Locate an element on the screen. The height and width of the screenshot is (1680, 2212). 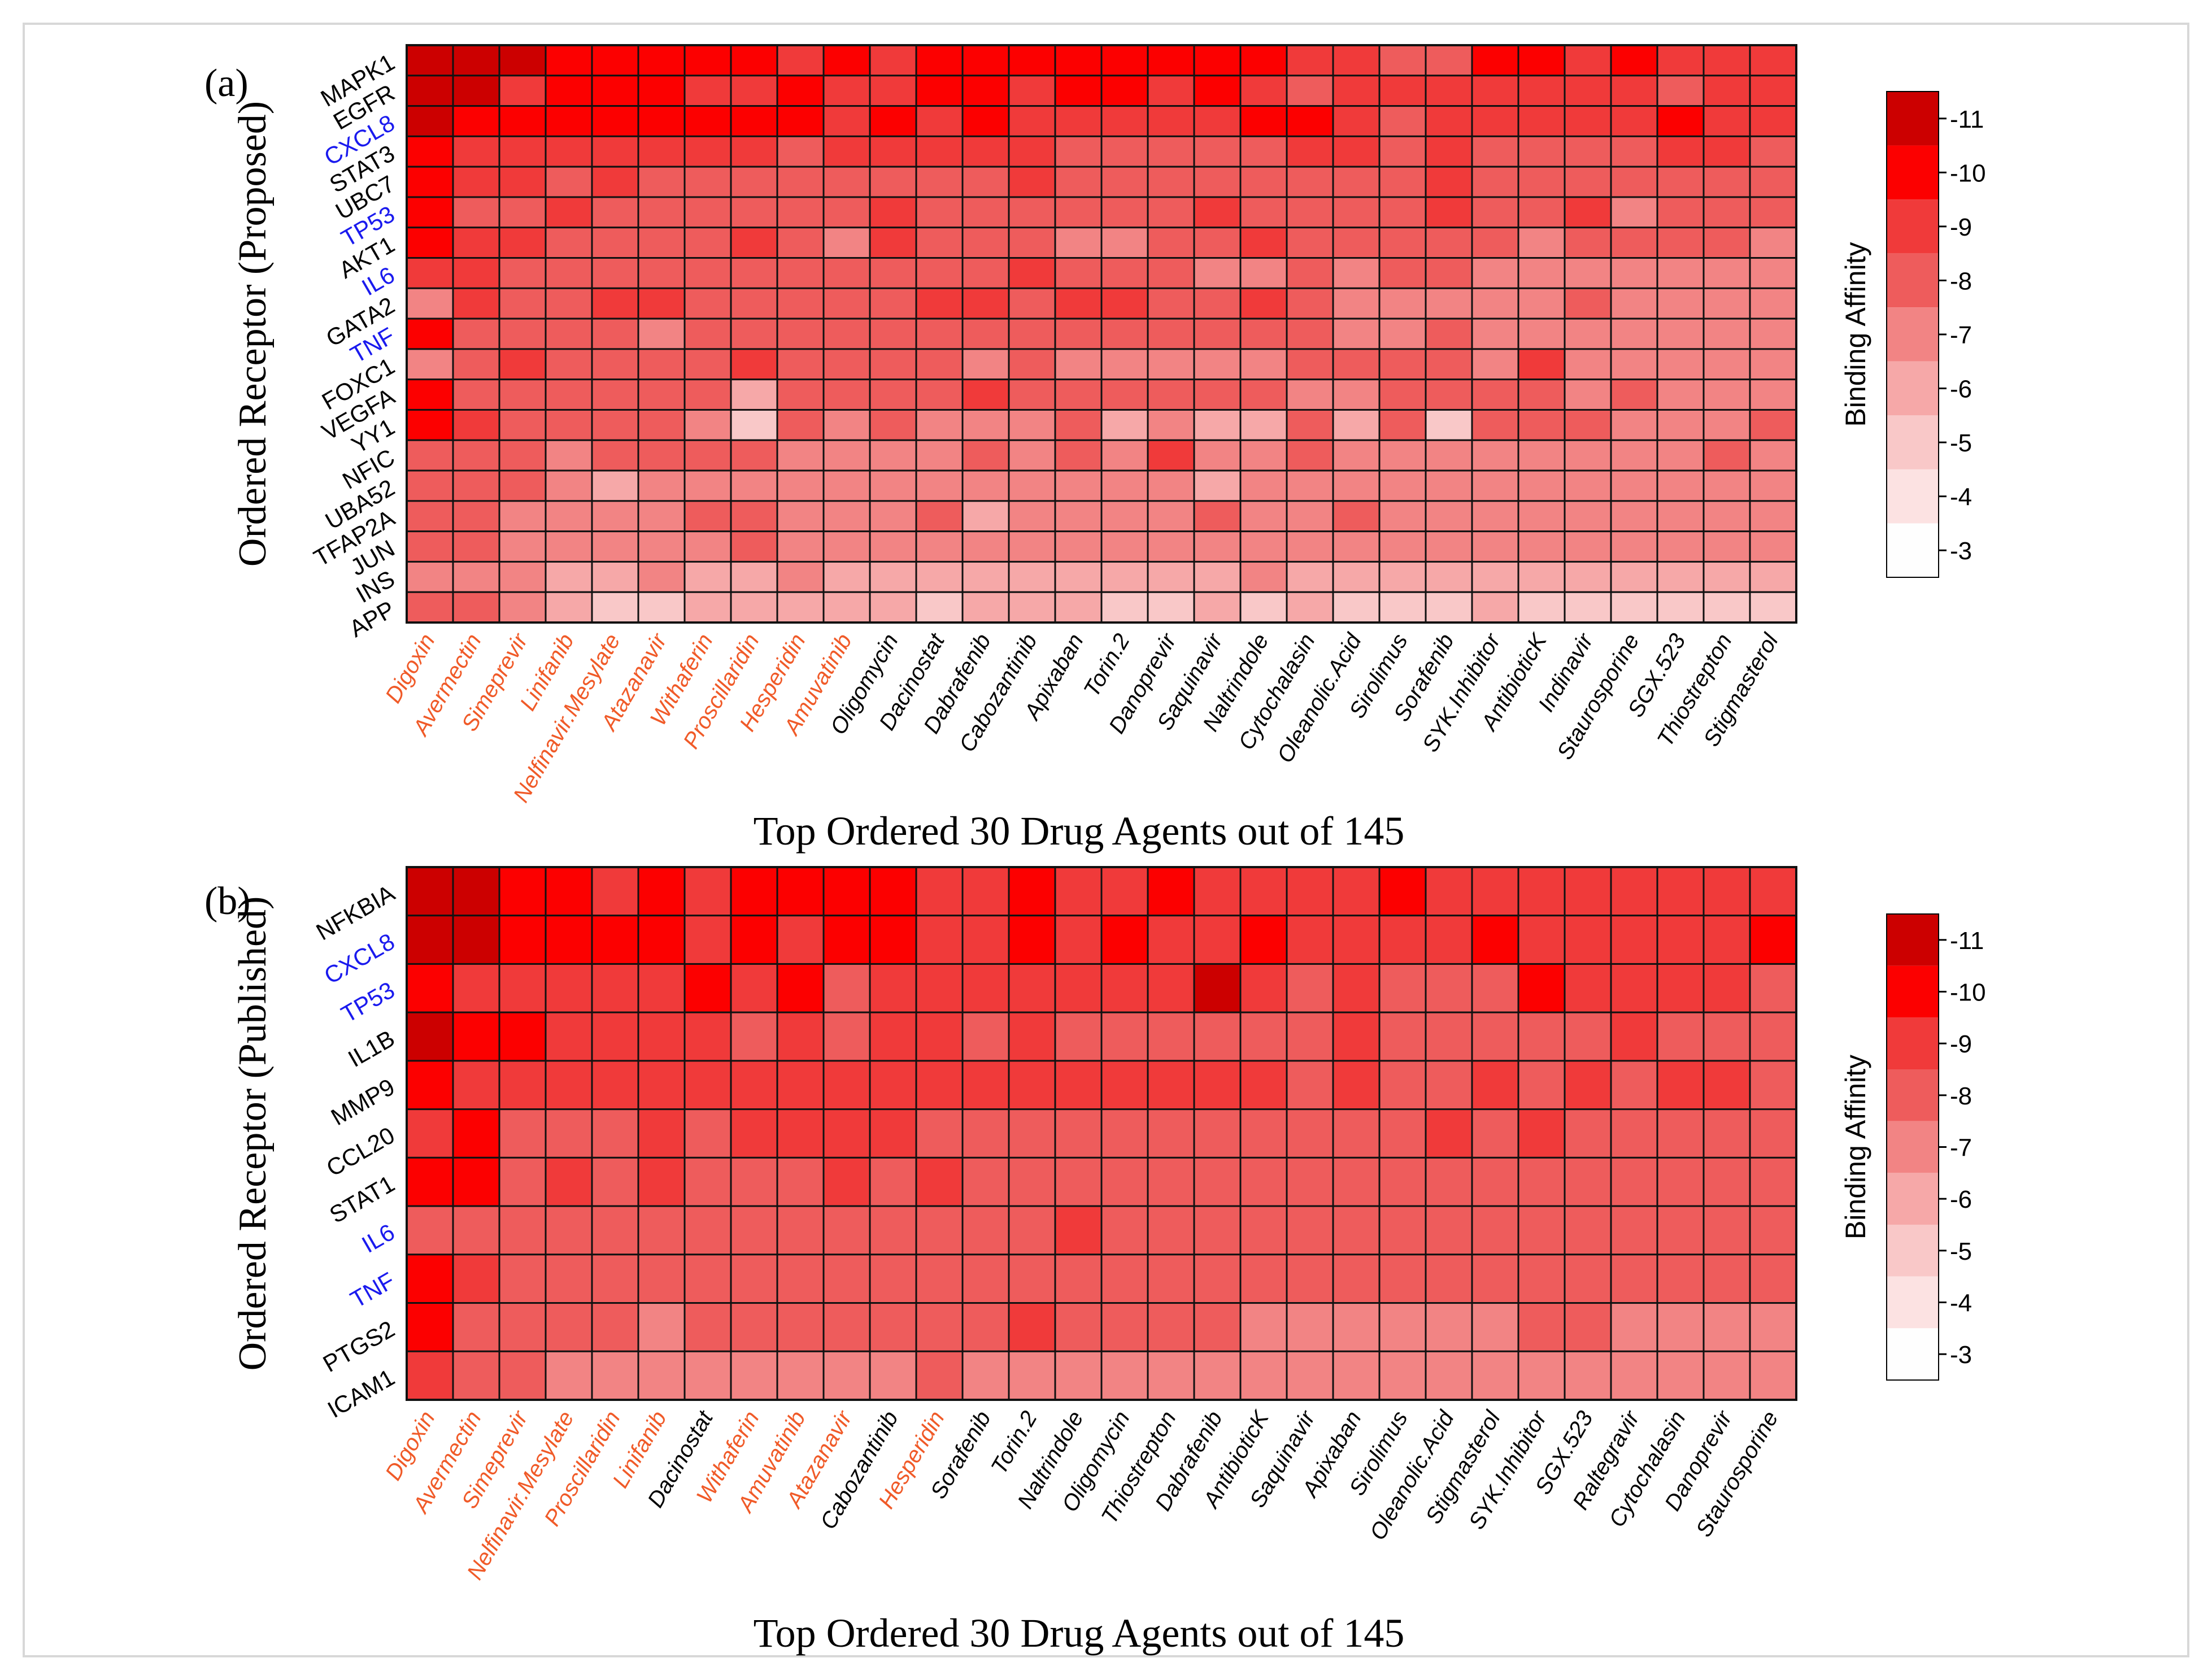
colorbar-tick-label: -5 is located at coordinates (1961, 443).